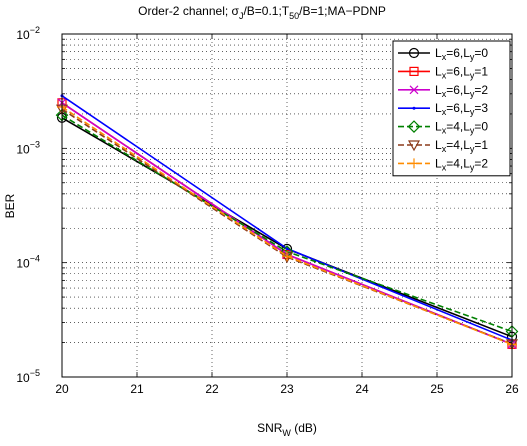 Image resolution: width=527 pixels, height=446 pixels. What do you see at coordinates (212, 389) in the screenshot?
I see `x-tick-label: 22` at bounding box center [212, 389].